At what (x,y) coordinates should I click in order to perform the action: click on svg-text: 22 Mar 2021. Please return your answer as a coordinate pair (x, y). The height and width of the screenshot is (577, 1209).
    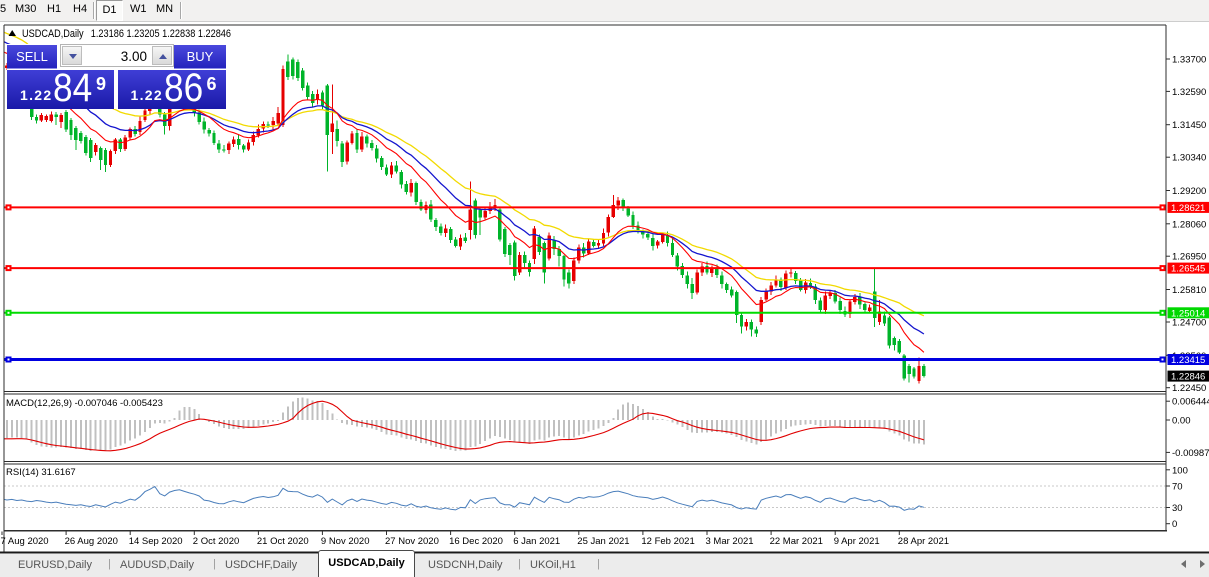
    Looking at the image, I should click on (796, 541).